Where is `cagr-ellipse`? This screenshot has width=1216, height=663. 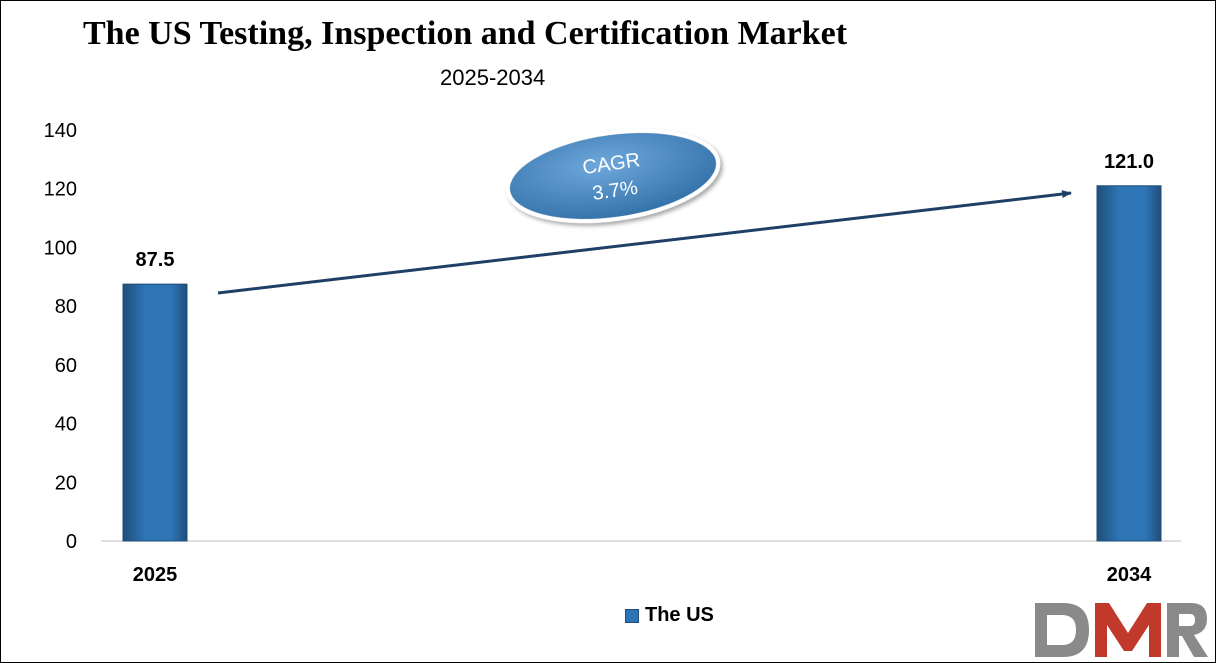 cagr-ellipse is located at coordinates (613, 176).